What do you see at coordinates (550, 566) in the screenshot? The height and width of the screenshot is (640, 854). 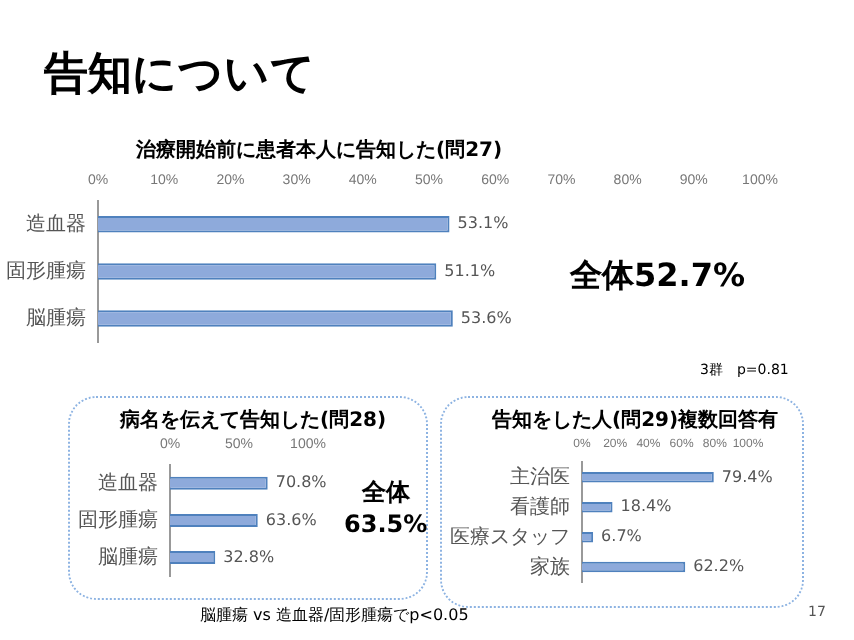 I see `y-tick-label: 家族` at bounding box center [550, 566].